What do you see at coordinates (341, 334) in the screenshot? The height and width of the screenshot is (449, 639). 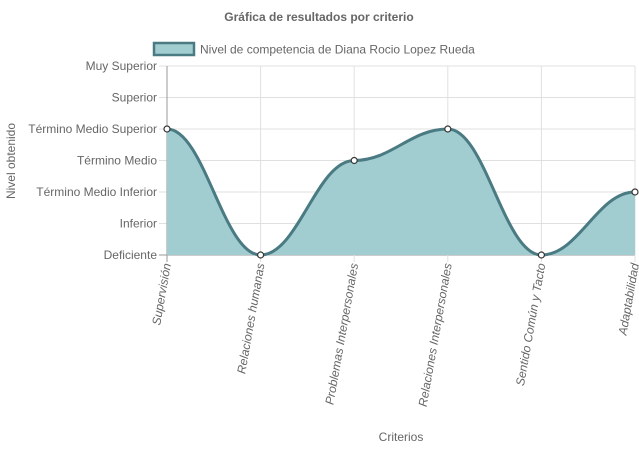 I see `x-tick-label: Problemas Interpersonales` at bounding box center [341, 334].